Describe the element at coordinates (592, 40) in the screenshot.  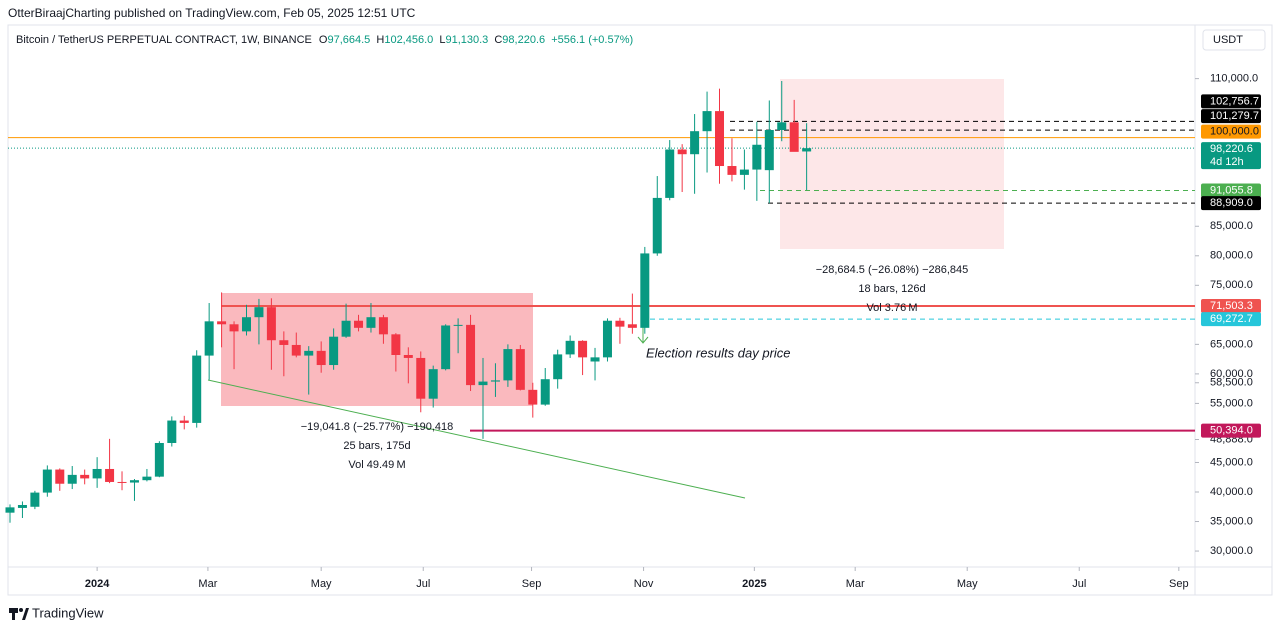
I see `change: +556.1 (+0.57%)` at that location.